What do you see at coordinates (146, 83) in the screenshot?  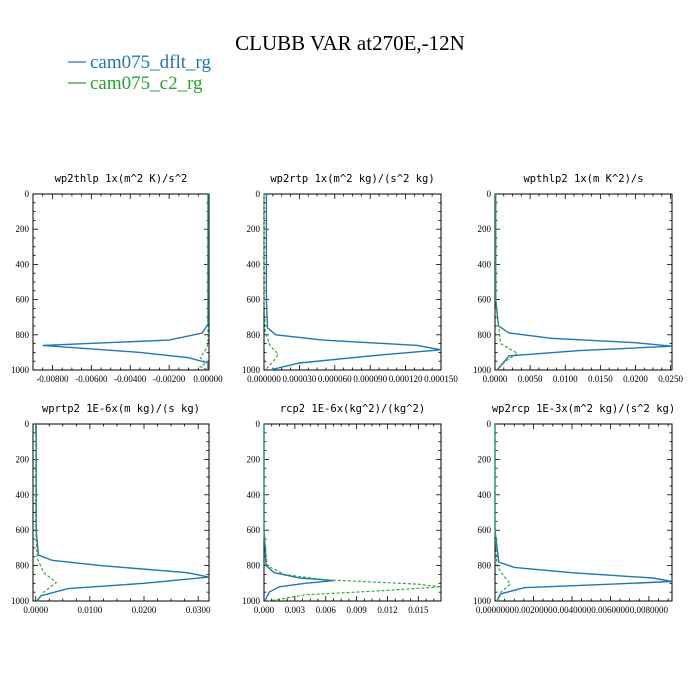 I see `legend-label-c2: cam075_c2_rg` at bounding box center [146, 83].